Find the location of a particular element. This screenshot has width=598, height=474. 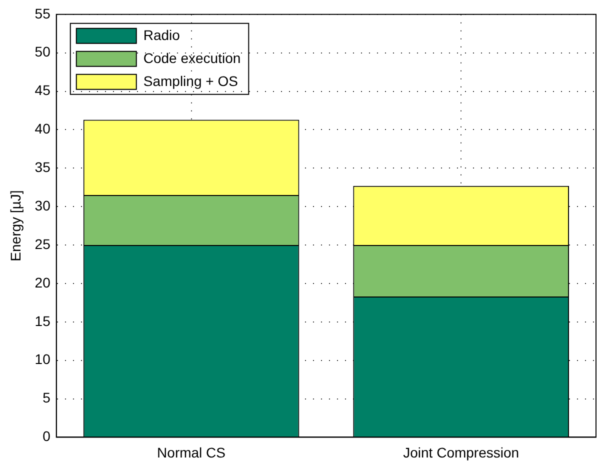

y-tick-label: 55 is located at coordinates (42, 13).